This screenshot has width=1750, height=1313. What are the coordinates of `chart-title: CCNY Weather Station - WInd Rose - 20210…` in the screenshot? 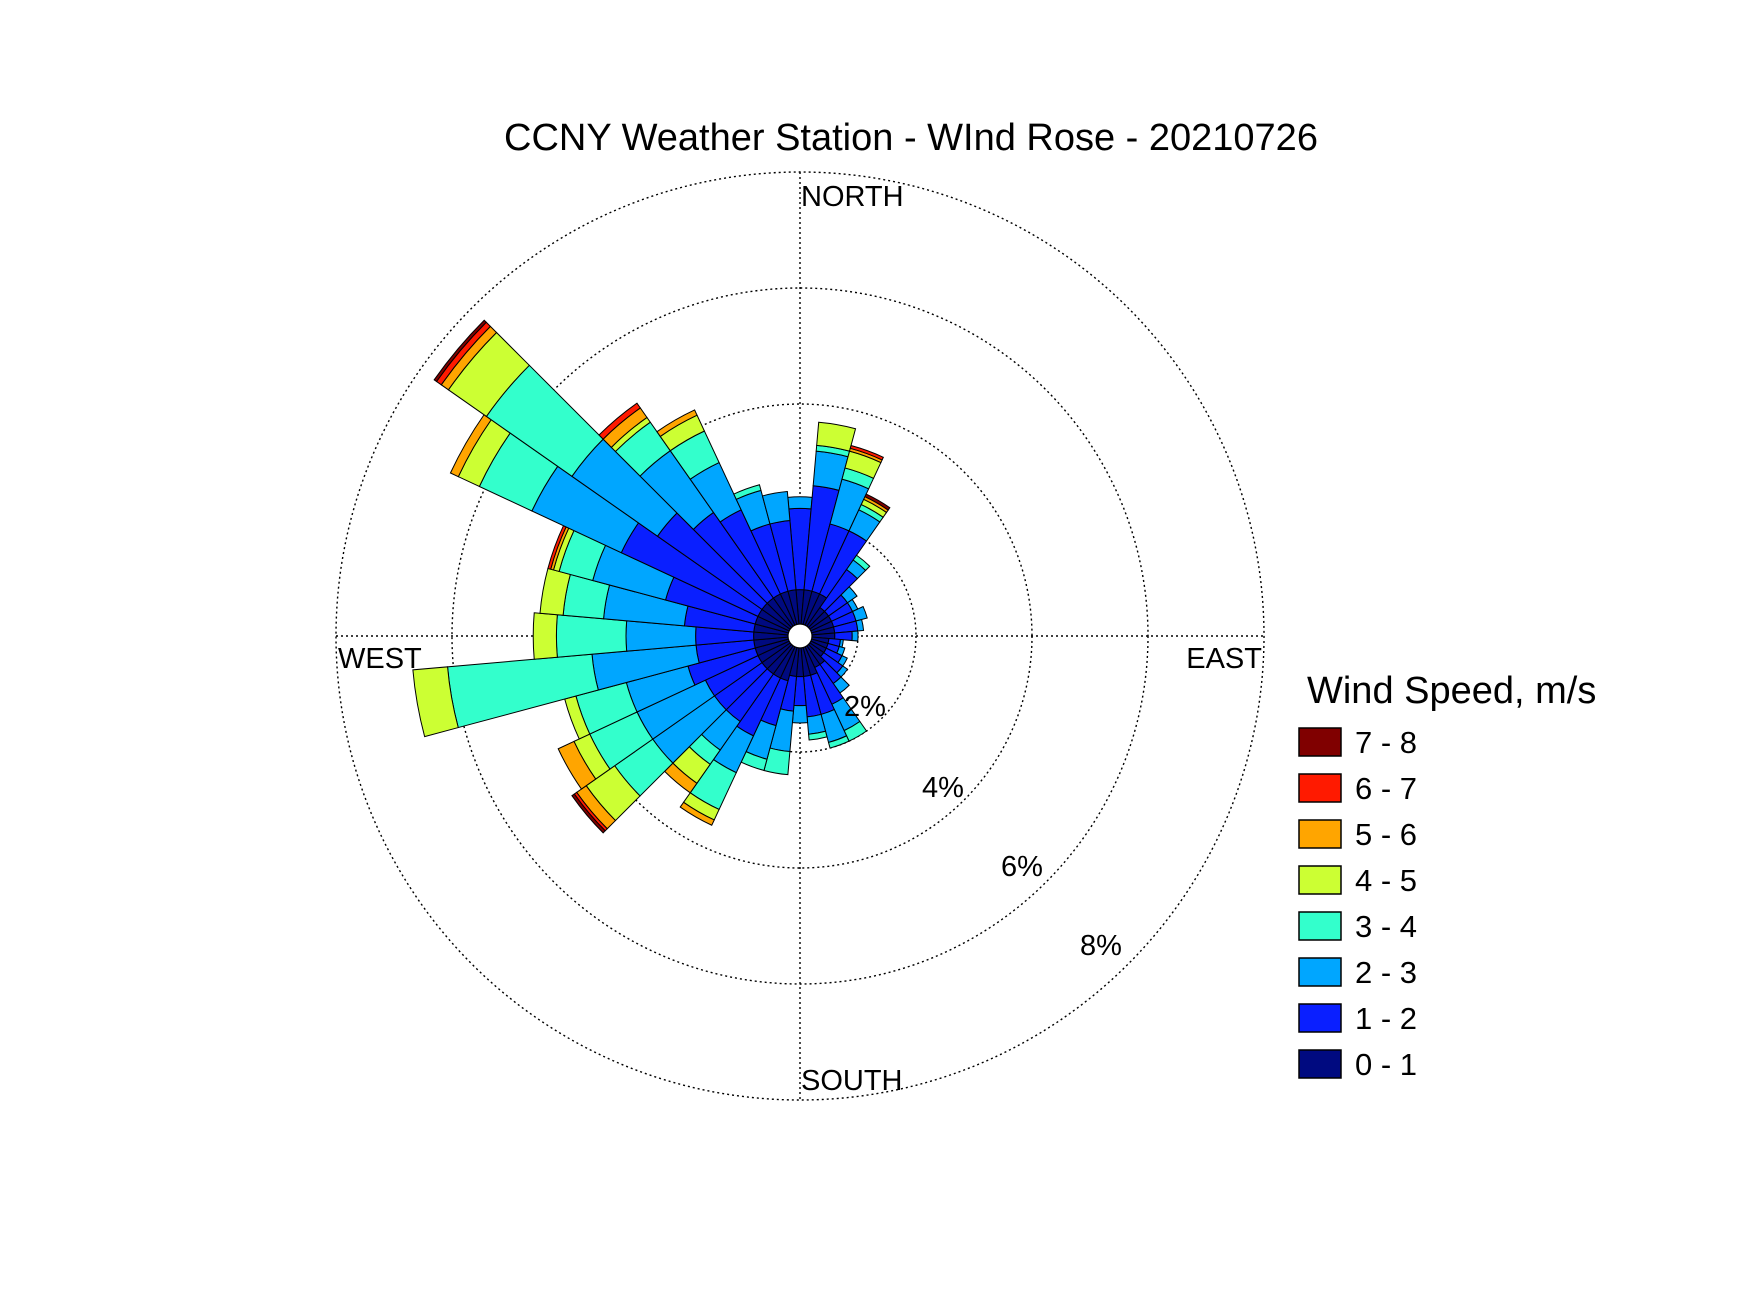 It's located at (911, 138).